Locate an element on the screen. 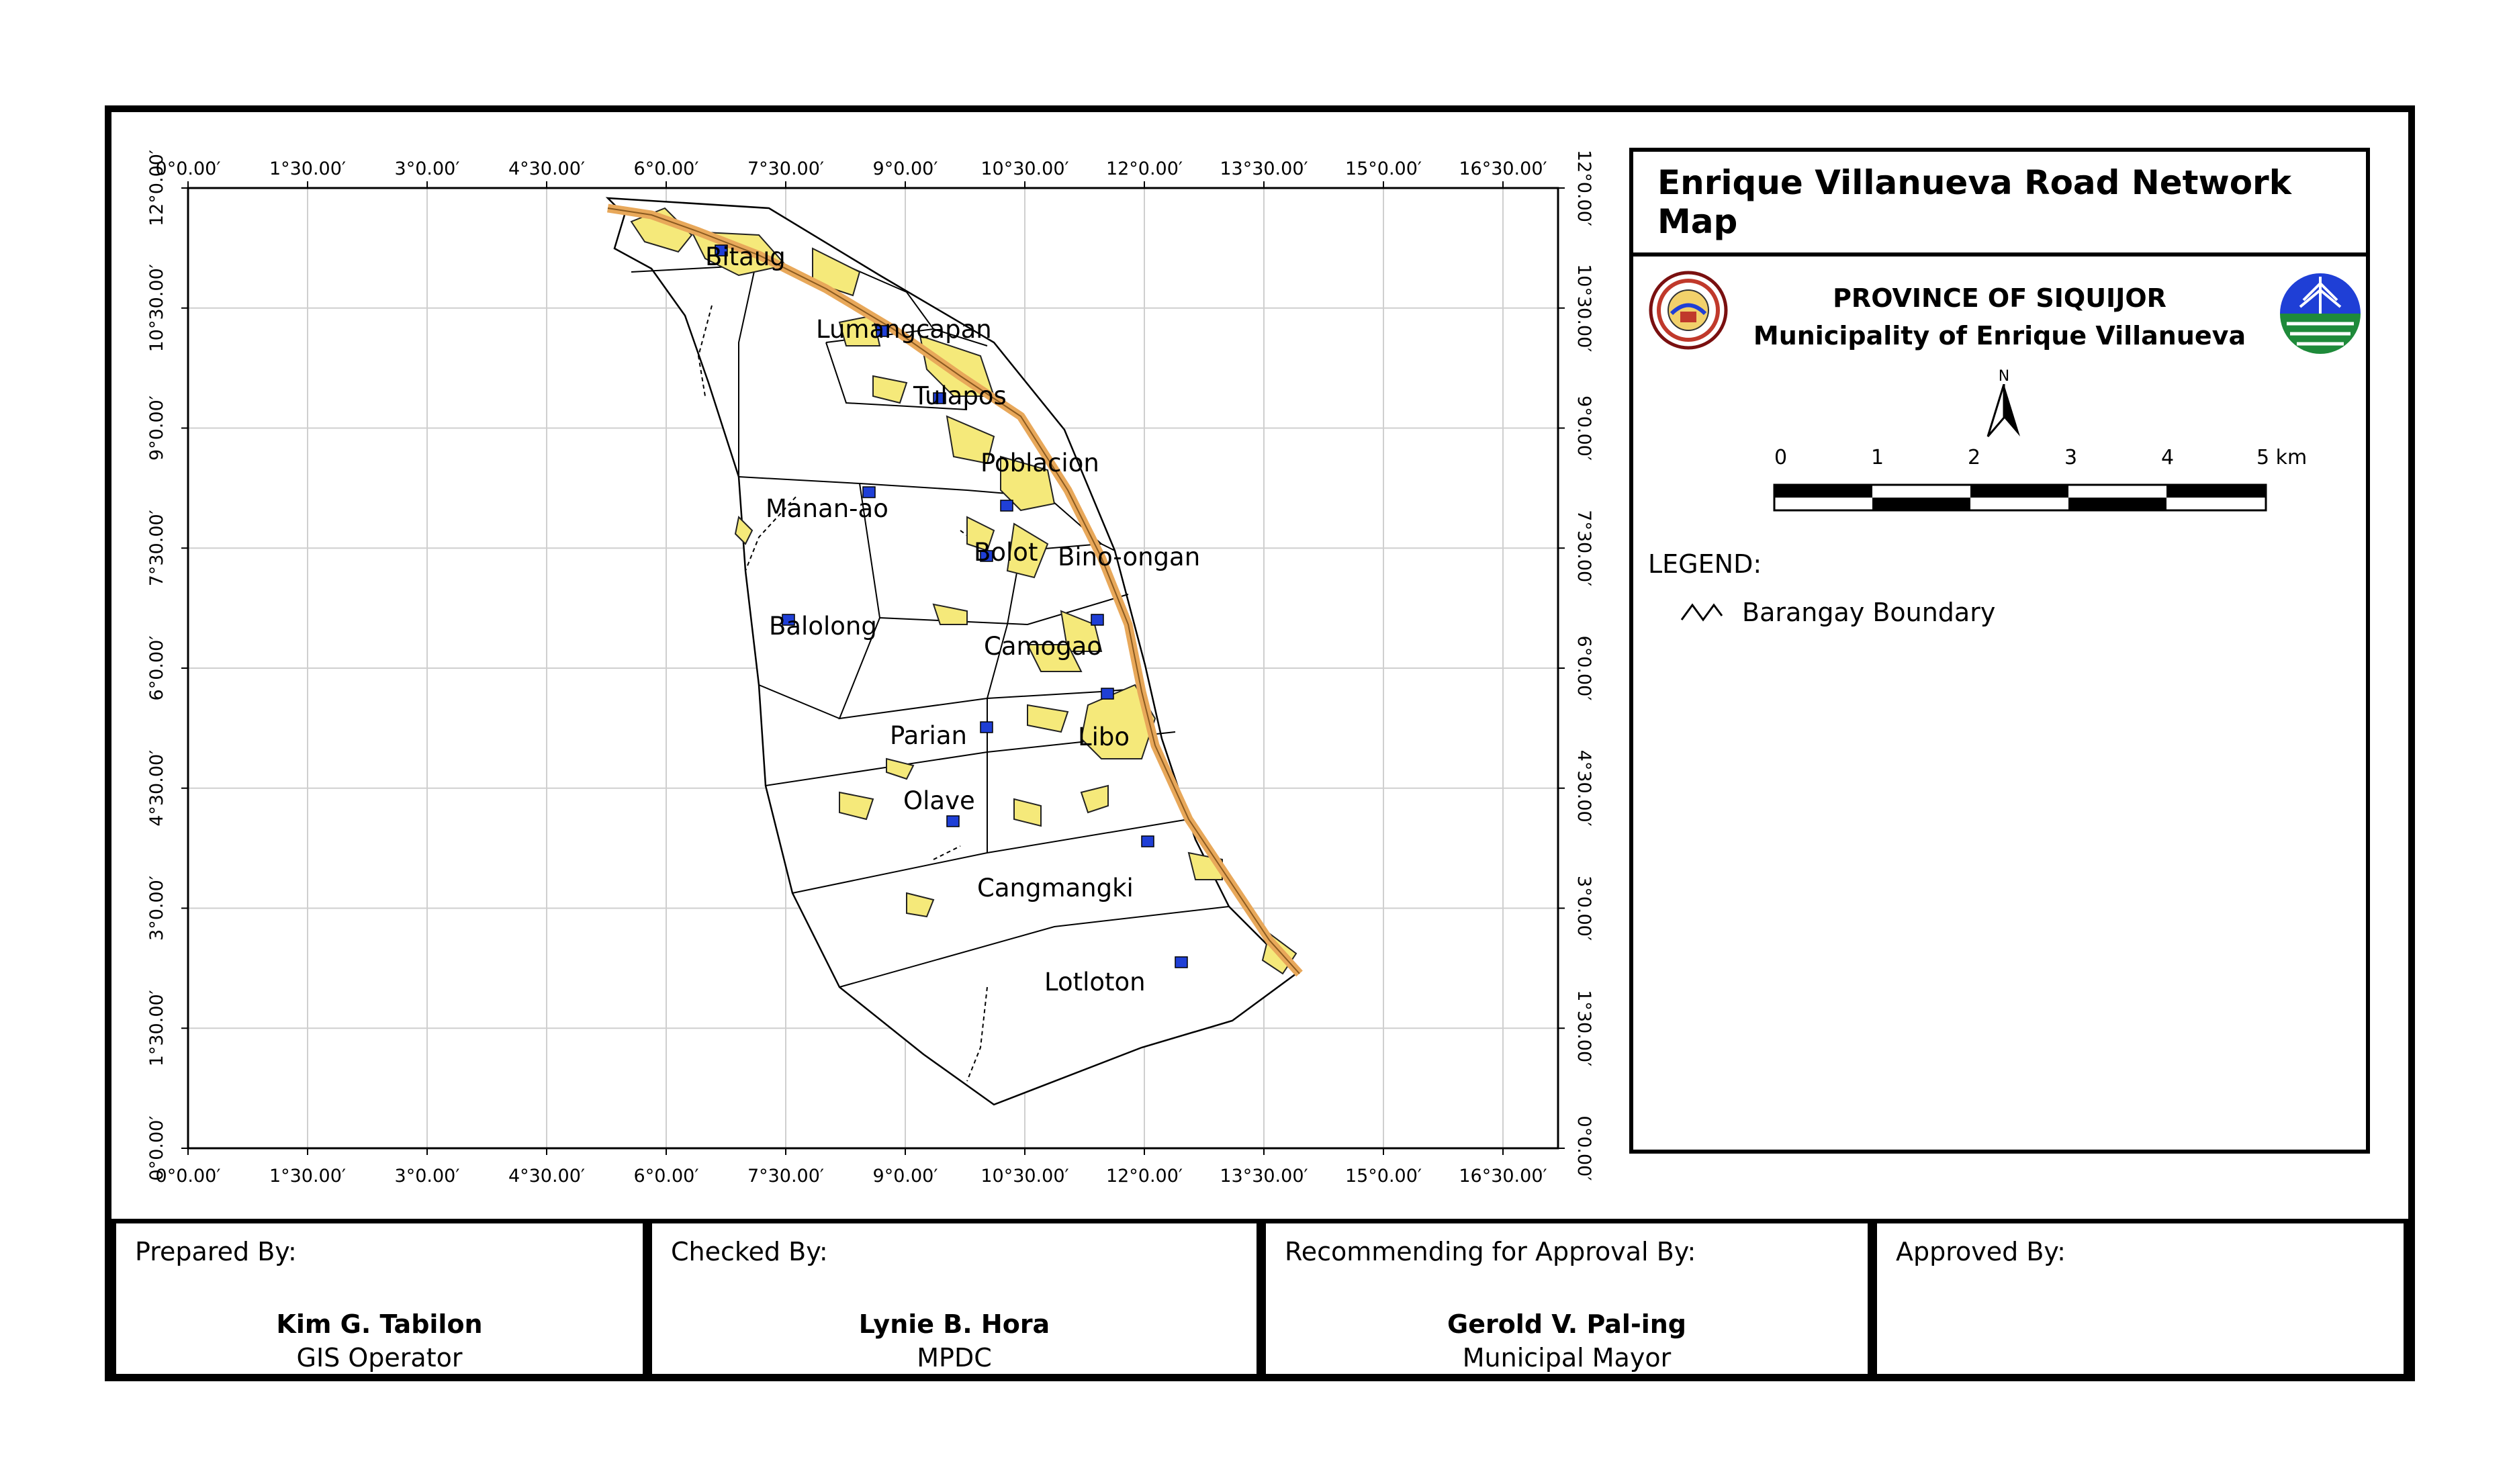 This screenshot has height=1484, width=2511. signature-role: Municipal Mayor is located at coordinates (1567, 1358).